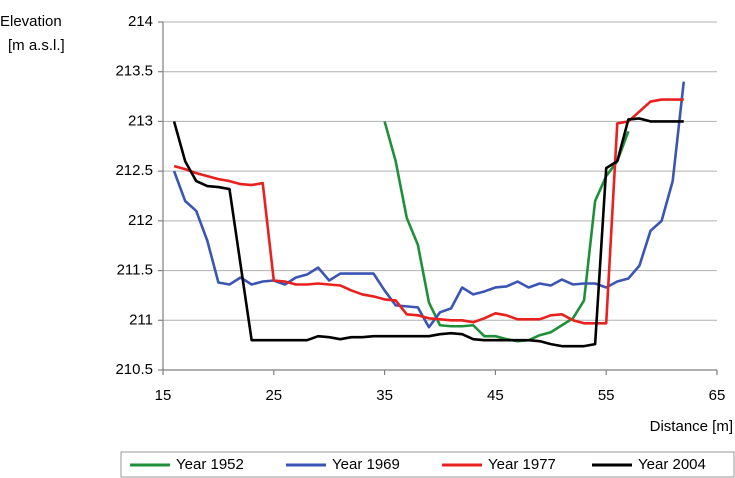 This screenshot has width=735, height=478. What do you see at coordinates (495, 395) in the screenshot?
I see `x-tick-label: 45` at bounding box center [495, 395].